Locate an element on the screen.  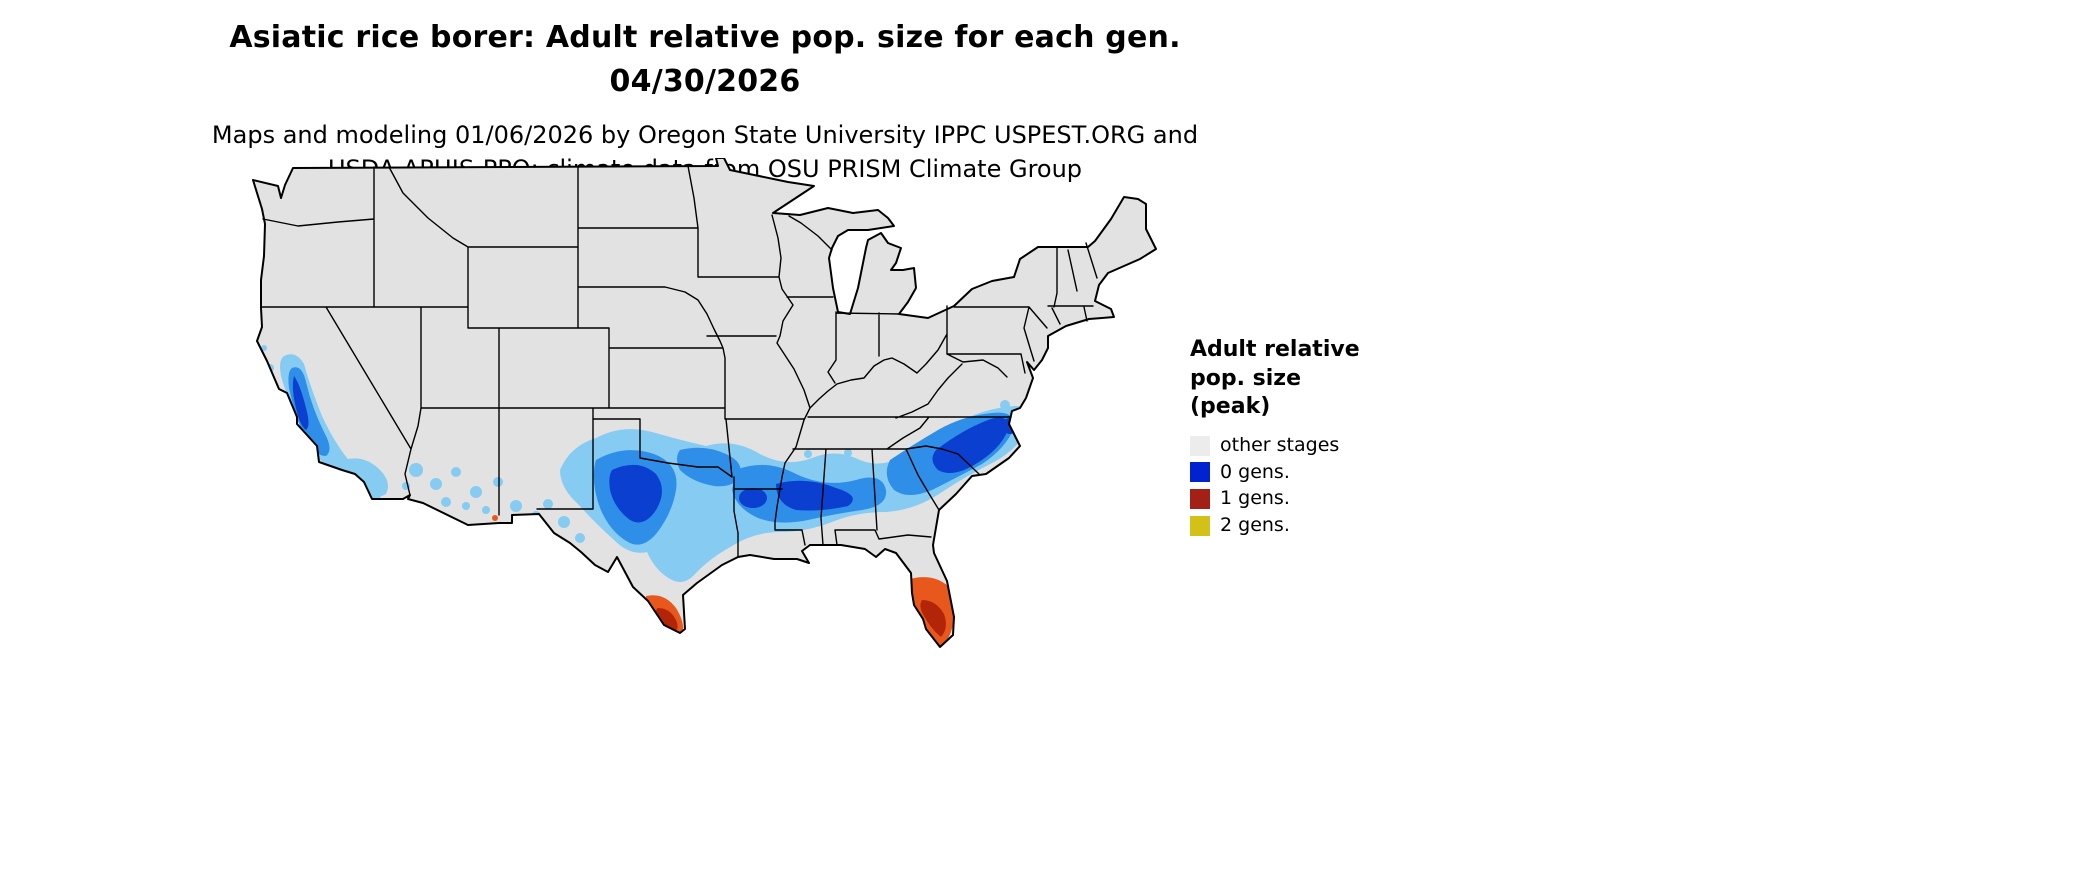
legend-item: other stages is located at coordinates (1290, 446).